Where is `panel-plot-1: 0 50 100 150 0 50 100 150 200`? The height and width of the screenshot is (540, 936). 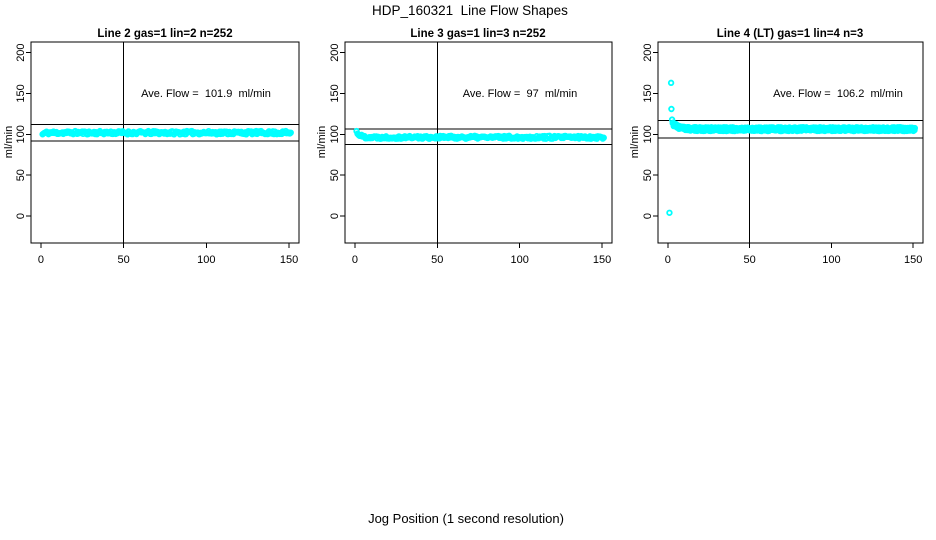
panel-plot-1: 0 50 100 150 0 50 100 150 200 is located at coordinates (157, 153).